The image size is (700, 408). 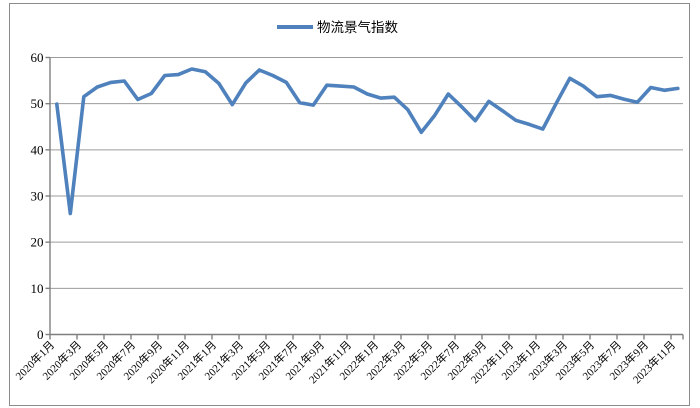 I want to click on legend: 物流景气指数, so click(x=337, y=27).